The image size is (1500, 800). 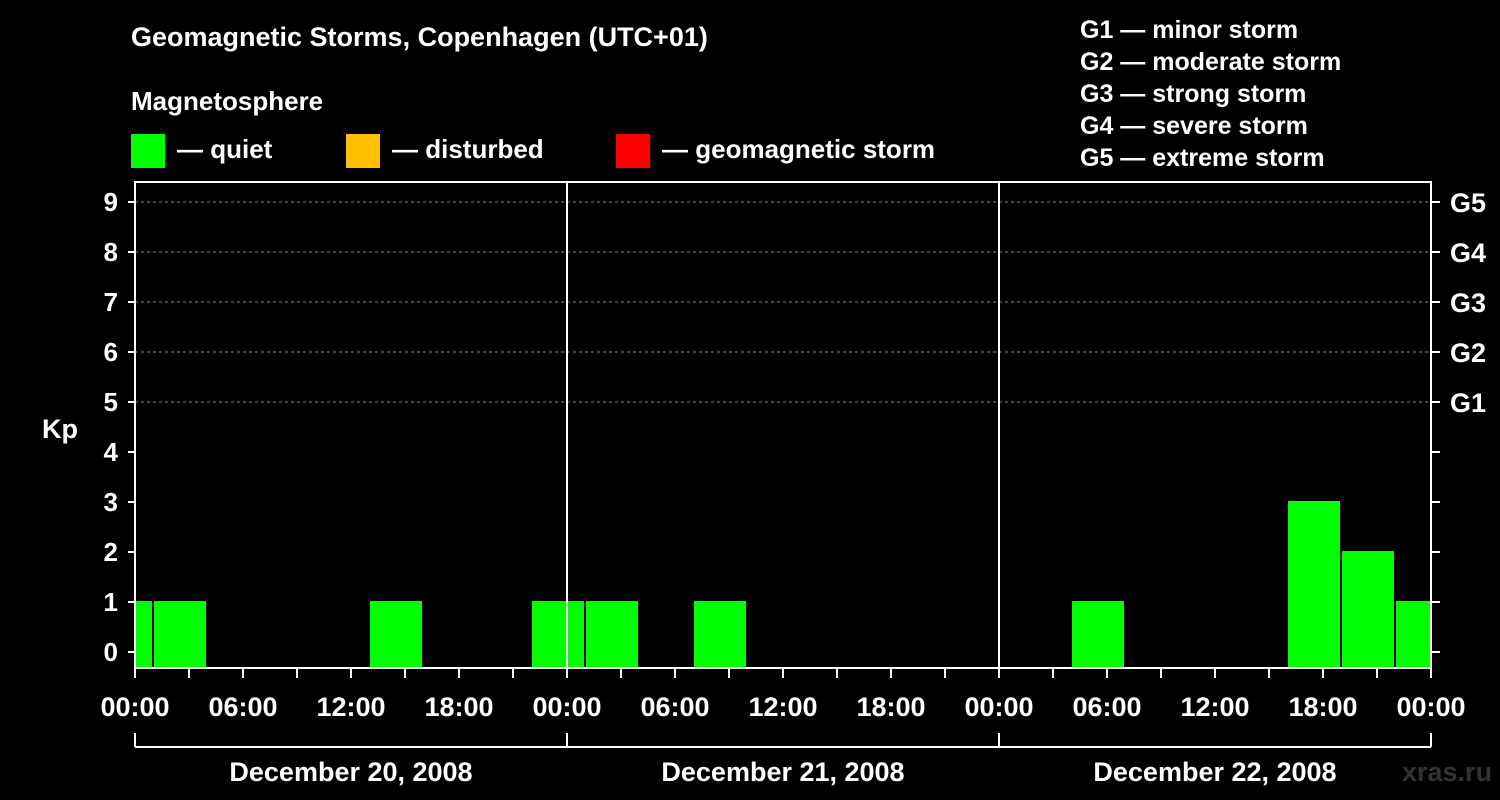 I want to click on x-tick-label-0: 00:00, so click(x=134, y=707).